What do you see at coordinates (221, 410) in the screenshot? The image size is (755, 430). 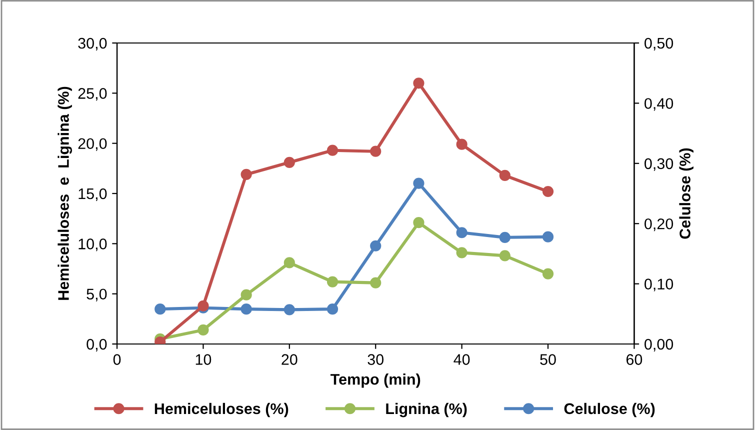 I see `legend-label: Hemiceluloses (%)` at bounding box center [221, 410].